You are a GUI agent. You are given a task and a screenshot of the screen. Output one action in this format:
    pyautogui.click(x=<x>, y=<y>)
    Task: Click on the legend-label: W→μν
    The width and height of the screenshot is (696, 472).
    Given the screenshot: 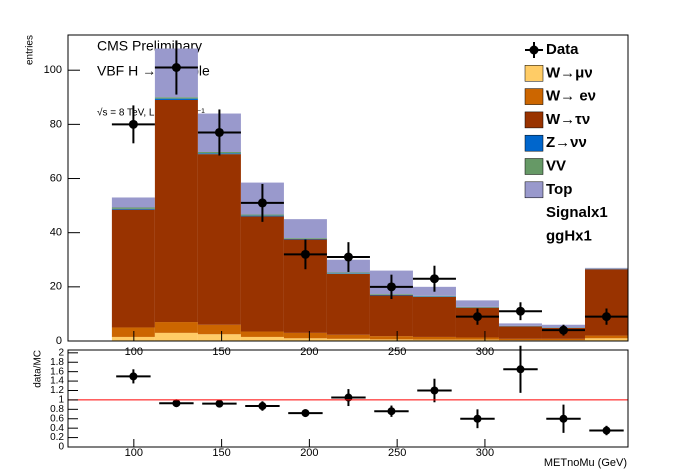 What is the action you would take?
    pyautogui.click(x=569, y=72)
    